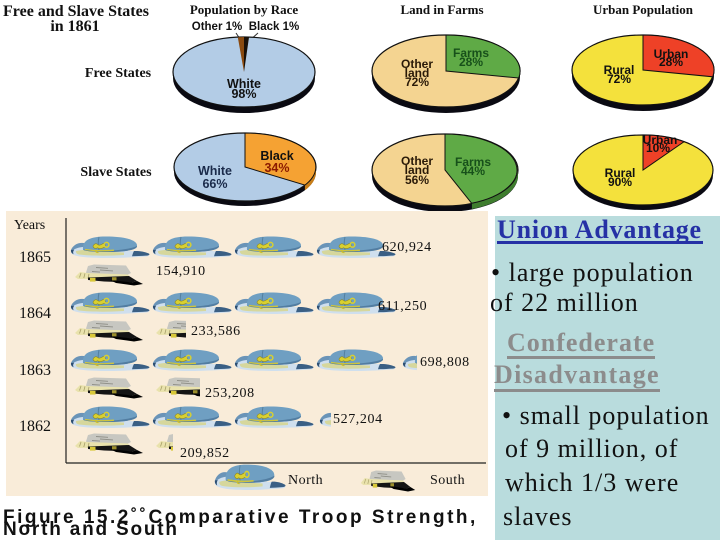 Image resolution: width=720 pixels, height=540 pixels. I want to click on svg-text: Land in Farms, so click(441, 9).